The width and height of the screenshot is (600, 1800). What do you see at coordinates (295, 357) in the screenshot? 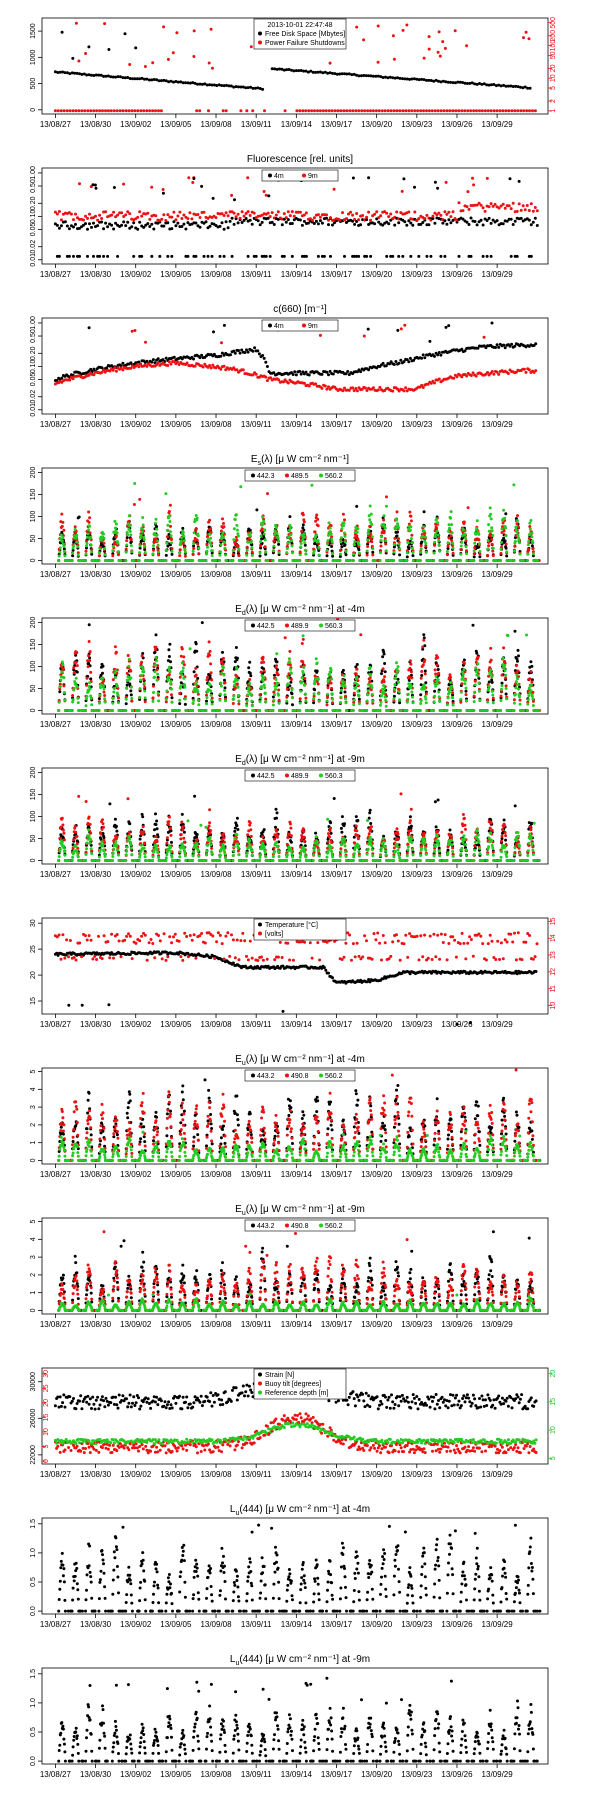
I see `data-layer` at bounding box center [295, 357].